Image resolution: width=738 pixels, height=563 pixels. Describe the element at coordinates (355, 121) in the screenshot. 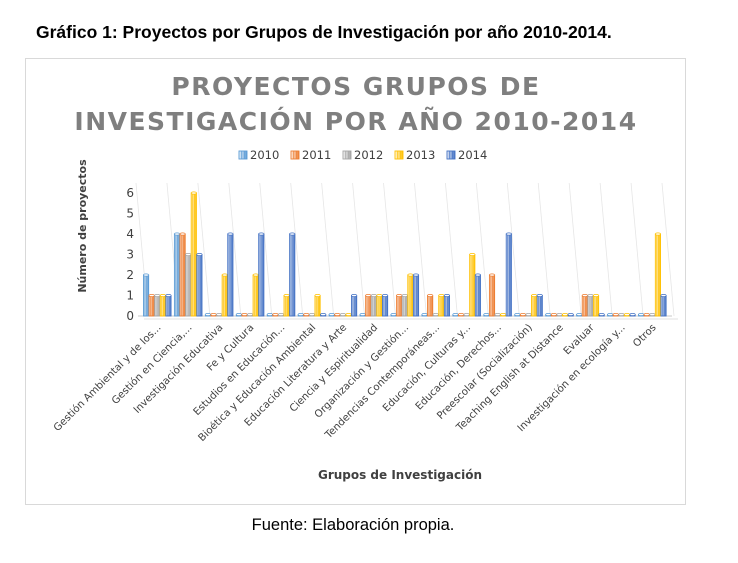

I see `chart-title-line-2: INVESTIGACIÓN POR AÑO 2010-2014` at that location.